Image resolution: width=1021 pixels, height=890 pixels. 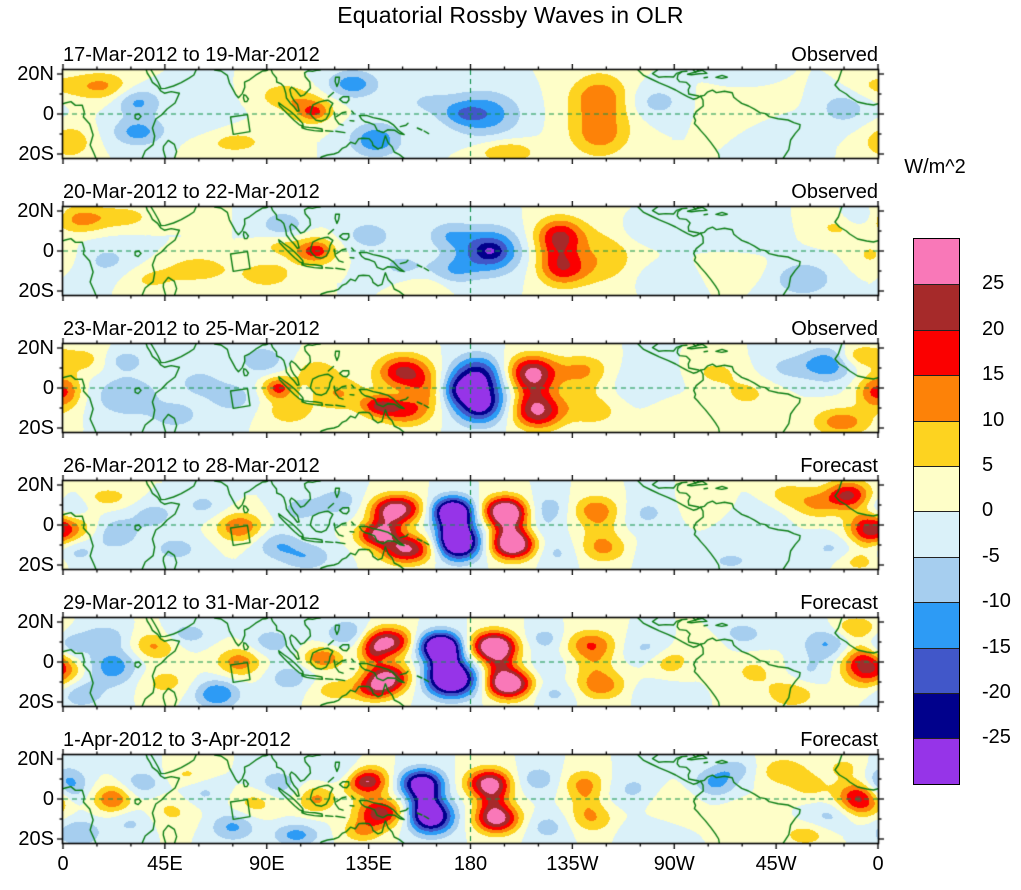 What do you see at coordinates (996, 737) in the screenshot?
I see `colorbar-tick-label: -25` at bounding box center [996, 737].